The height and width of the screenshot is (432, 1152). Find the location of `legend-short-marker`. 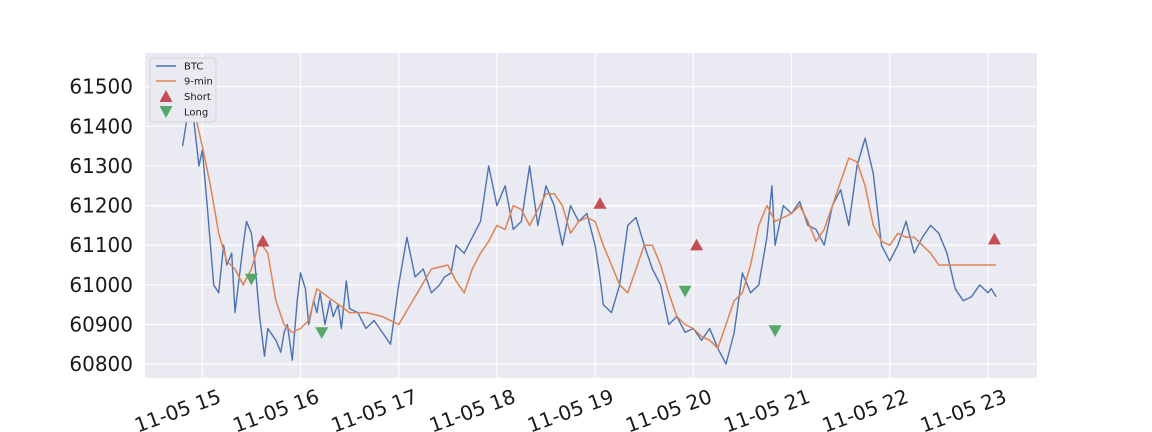

legend-short-marker is located at coordinates (166, 96).